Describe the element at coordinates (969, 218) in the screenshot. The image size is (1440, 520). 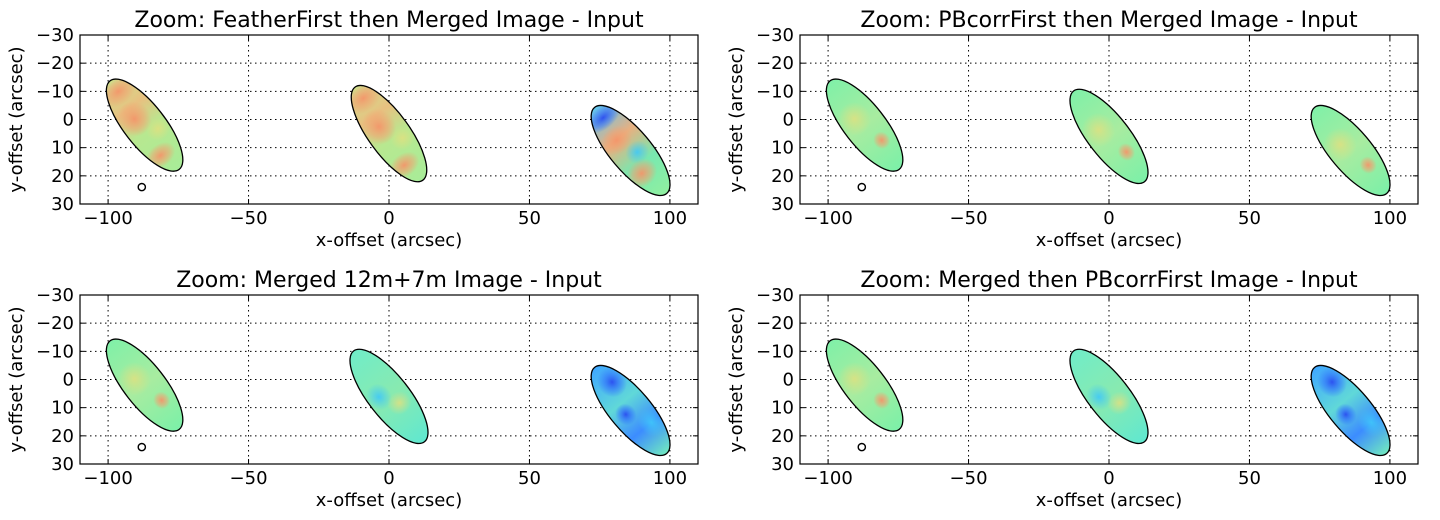
I see `x-tick-label: −50` at that location.